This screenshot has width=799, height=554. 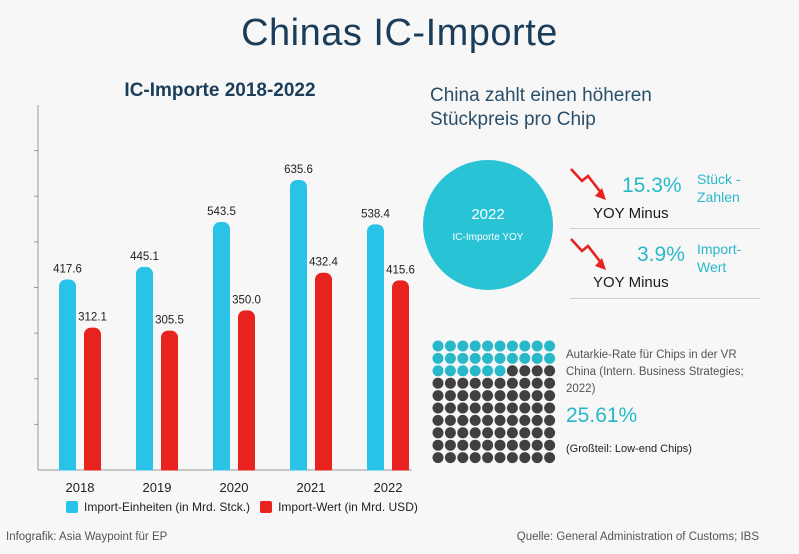 I want to click on autarkie-dot-grid, so click(x=494, y=402).